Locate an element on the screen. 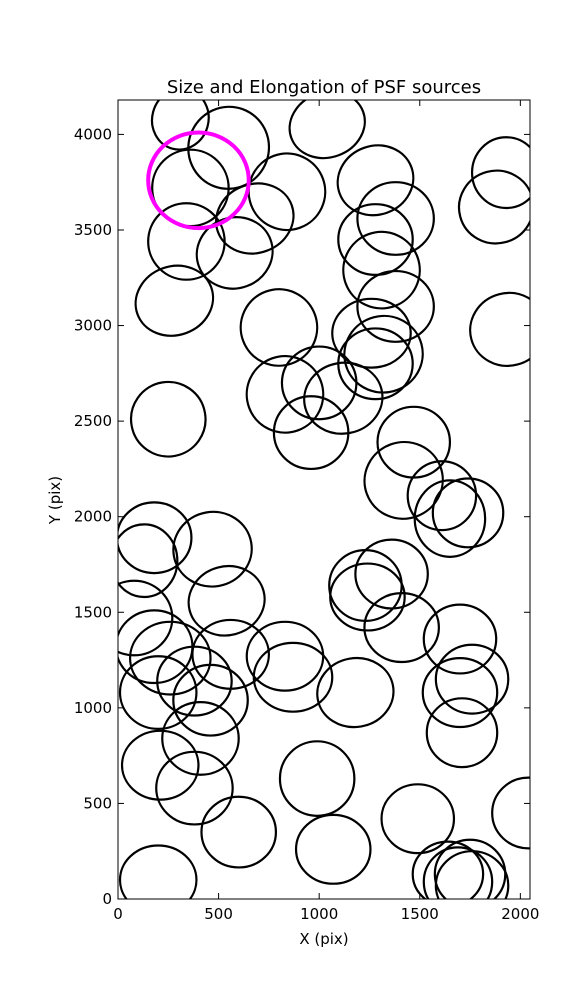  y-tick-label: 0 is located at coordinates (107, 899).